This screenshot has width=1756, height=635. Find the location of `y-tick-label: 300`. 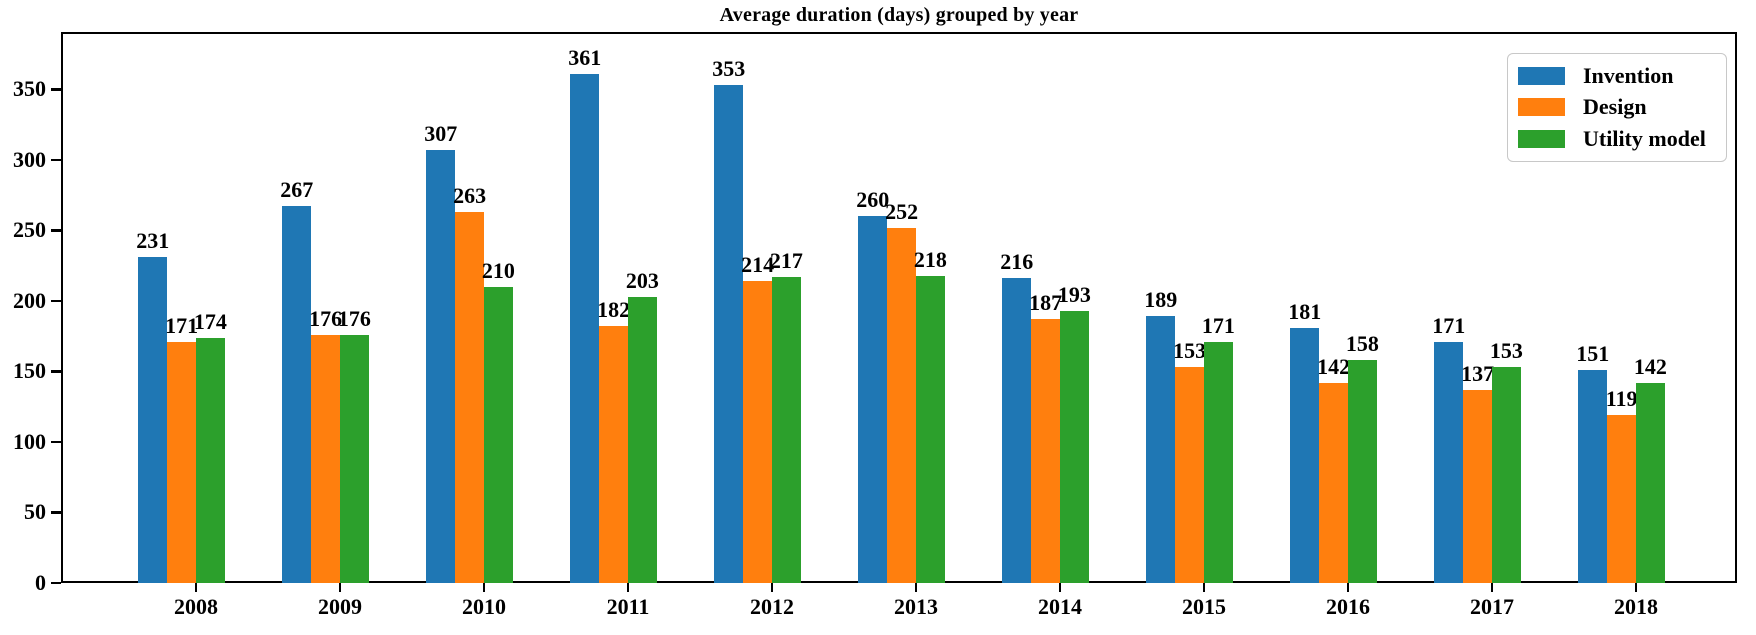

y-tick-label: 300 is located at coordinates (29, 159).